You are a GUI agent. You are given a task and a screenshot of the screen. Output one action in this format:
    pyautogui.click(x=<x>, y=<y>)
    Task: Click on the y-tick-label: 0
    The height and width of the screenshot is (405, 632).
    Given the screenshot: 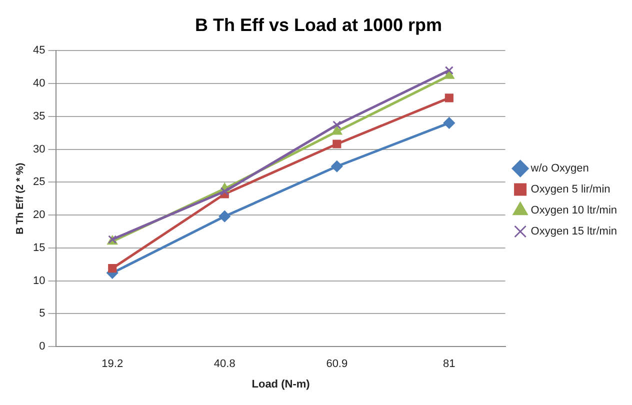 What is the action you would take?
    pyautogui.click(x=42, y=346)
    